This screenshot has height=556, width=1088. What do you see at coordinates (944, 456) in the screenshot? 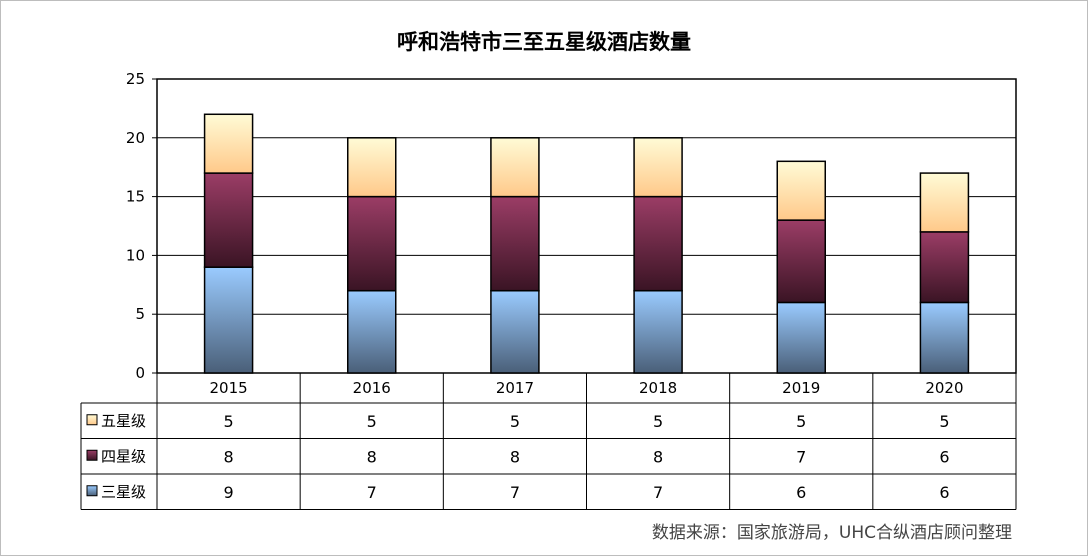
I see `table-cell-four-star-2020: 6` at bounding box center [944, 456].